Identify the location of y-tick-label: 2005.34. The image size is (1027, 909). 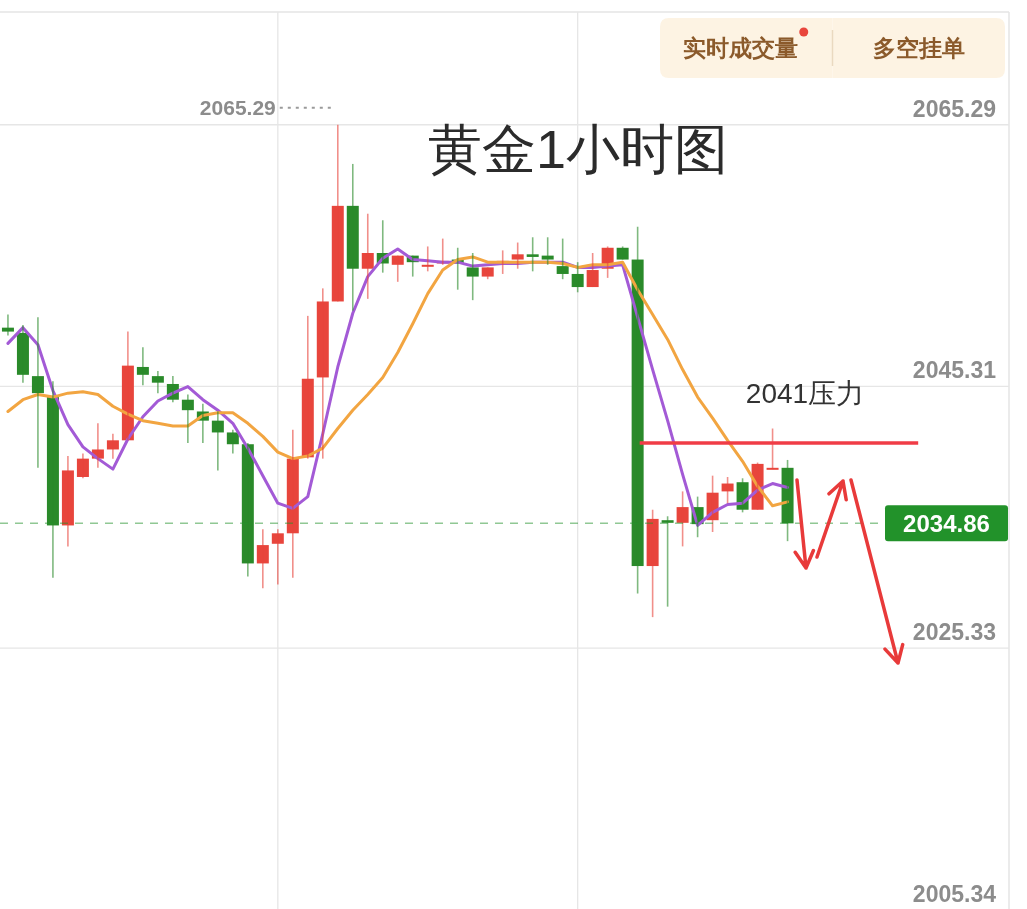
(954, 894).